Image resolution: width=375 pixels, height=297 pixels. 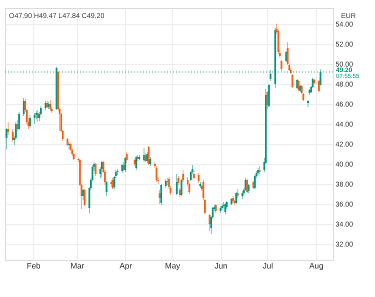 What do you see at coordinates (77, 266) in the screenshot?
I see `x-tick-label: Mar` at bounding box center [77, 266].